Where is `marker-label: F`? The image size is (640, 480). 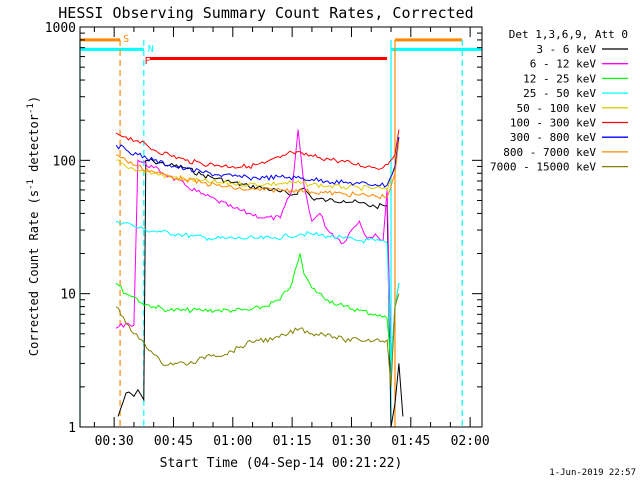 marker-label: F is located at coordinates (147, 61).